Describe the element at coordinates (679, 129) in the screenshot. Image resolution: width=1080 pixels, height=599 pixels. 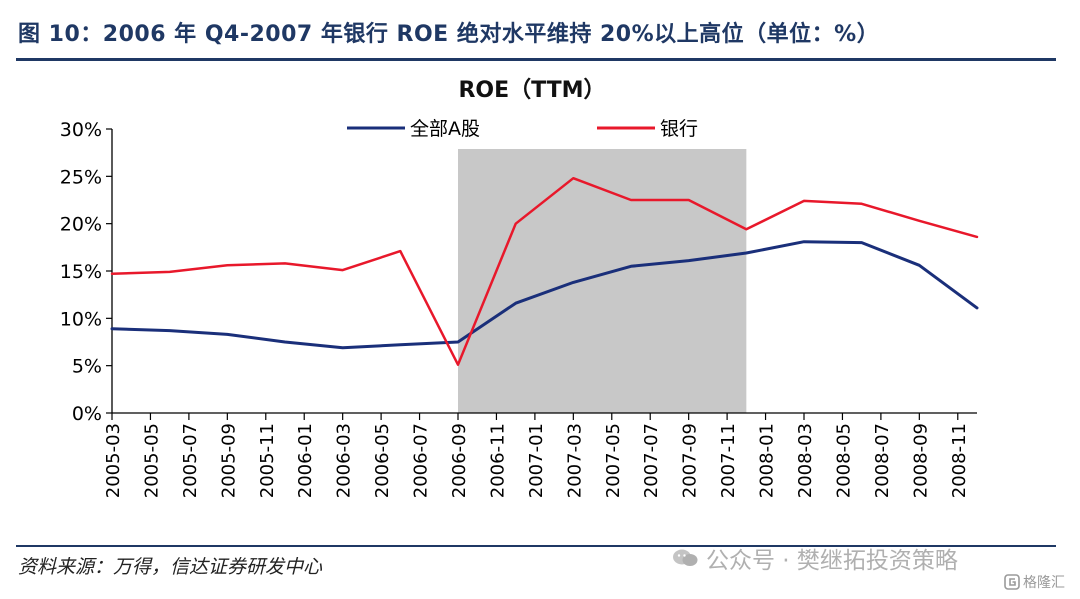
I see `legend-label: 银行` at that location.